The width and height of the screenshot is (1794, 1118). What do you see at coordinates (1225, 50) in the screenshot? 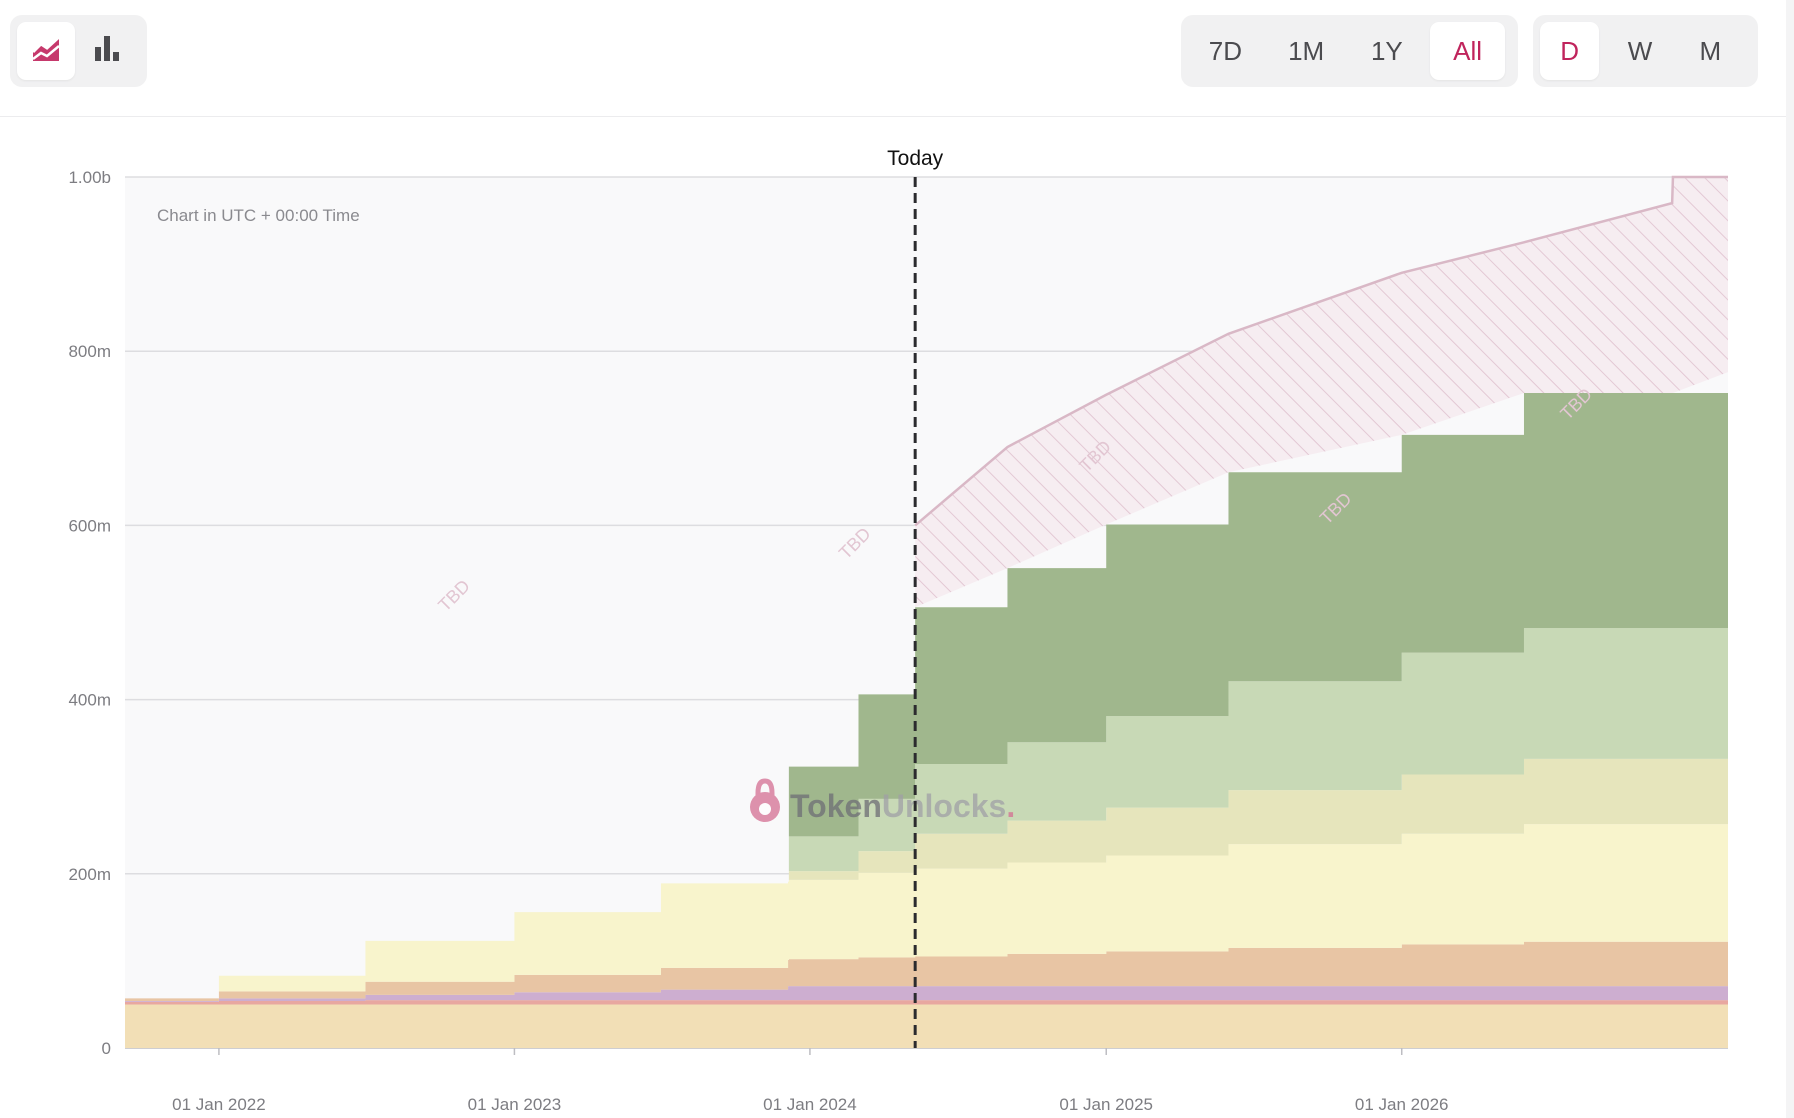
I see `range-7d-button: 7D` at bounding box center [1225, 50].